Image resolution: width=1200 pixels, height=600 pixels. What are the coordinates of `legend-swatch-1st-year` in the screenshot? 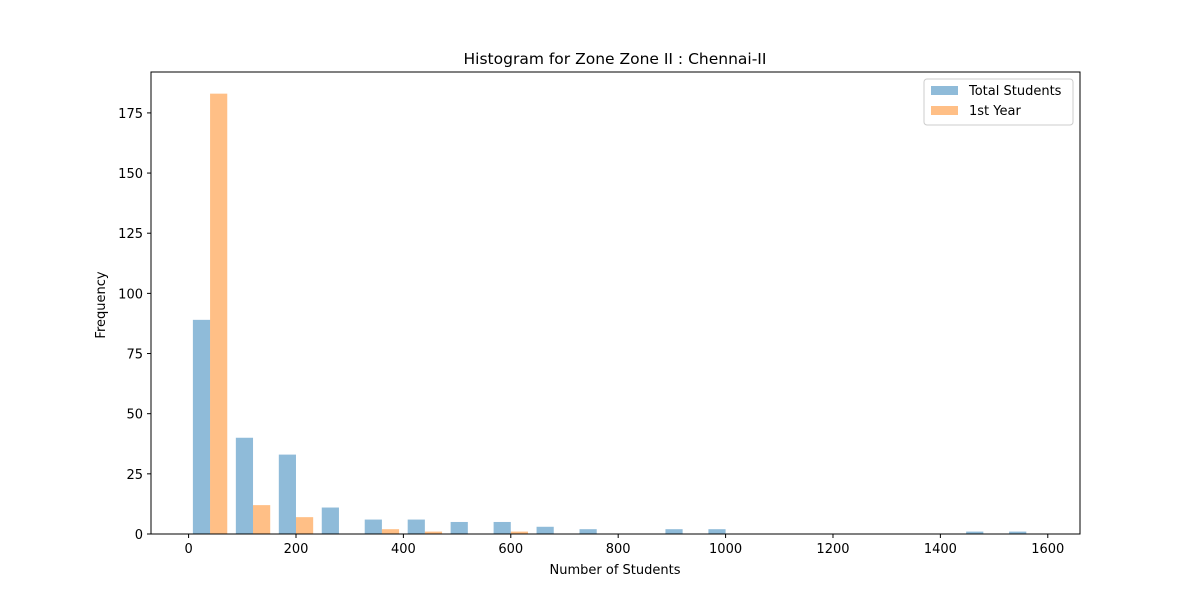 It's located at (944, 110).